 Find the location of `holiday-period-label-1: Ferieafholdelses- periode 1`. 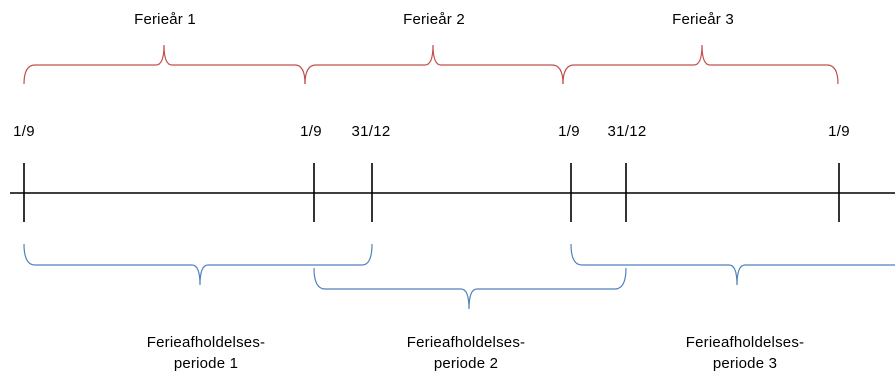

holiday-period-label-1: Ferieafholdelses- periode 1 is located at coordinates (206, 353).